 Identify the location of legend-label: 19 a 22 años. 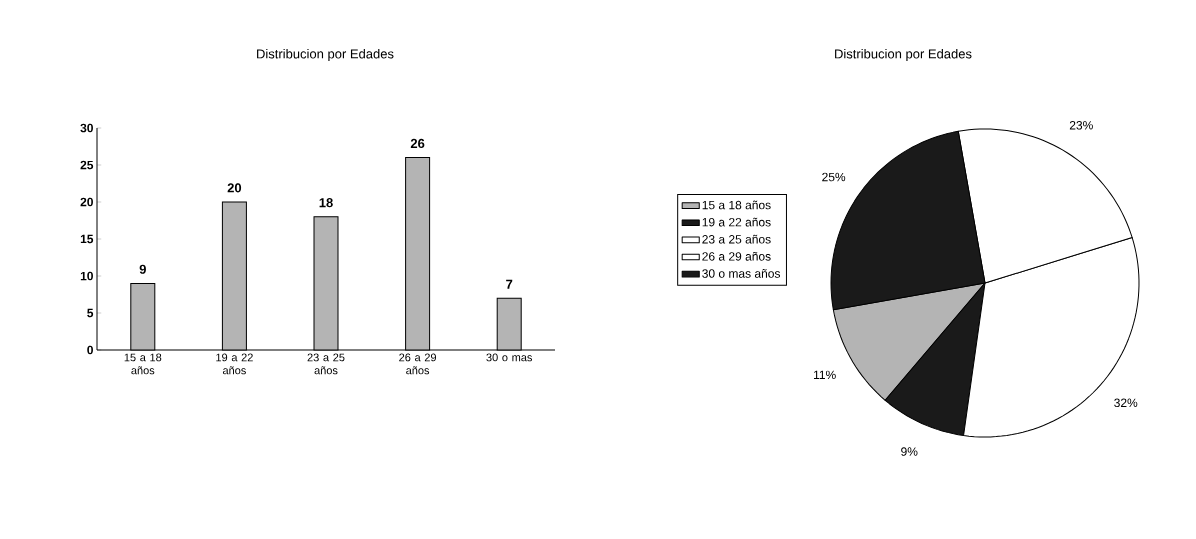
(736, 222).